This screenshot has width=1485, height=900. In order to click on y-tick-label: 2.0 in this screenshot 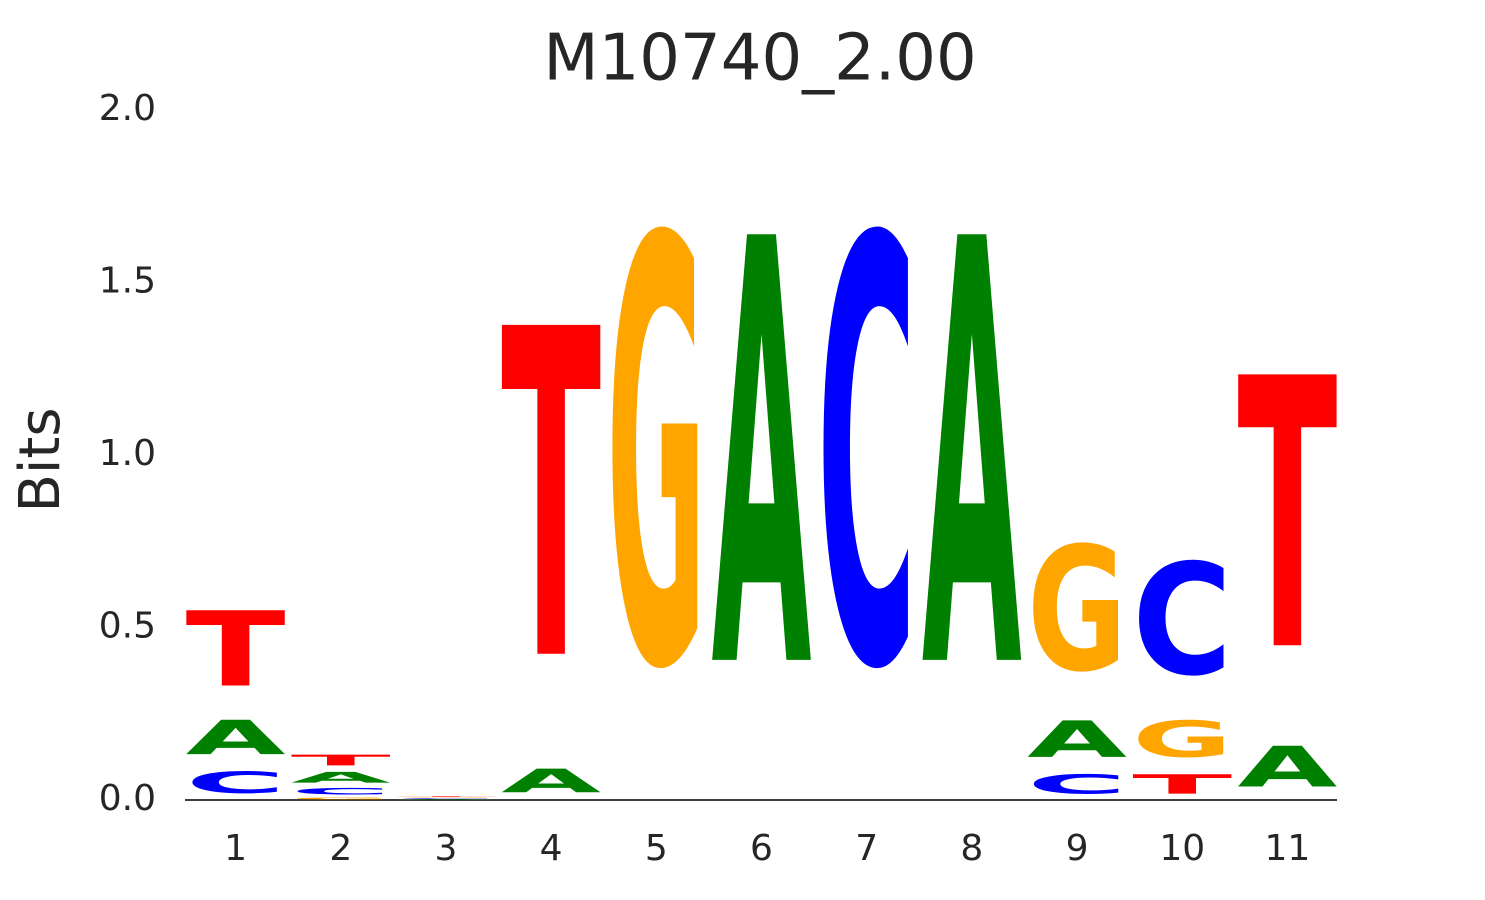, I will do `click(127, 108)`.